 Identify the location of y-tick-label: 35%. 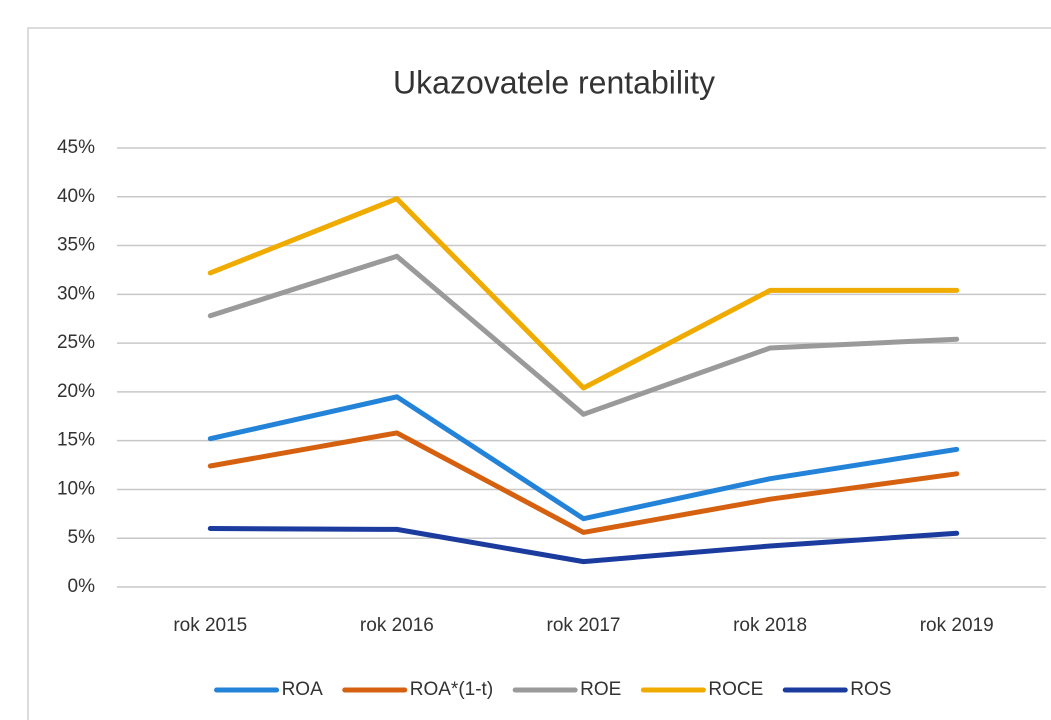
(76, 245).